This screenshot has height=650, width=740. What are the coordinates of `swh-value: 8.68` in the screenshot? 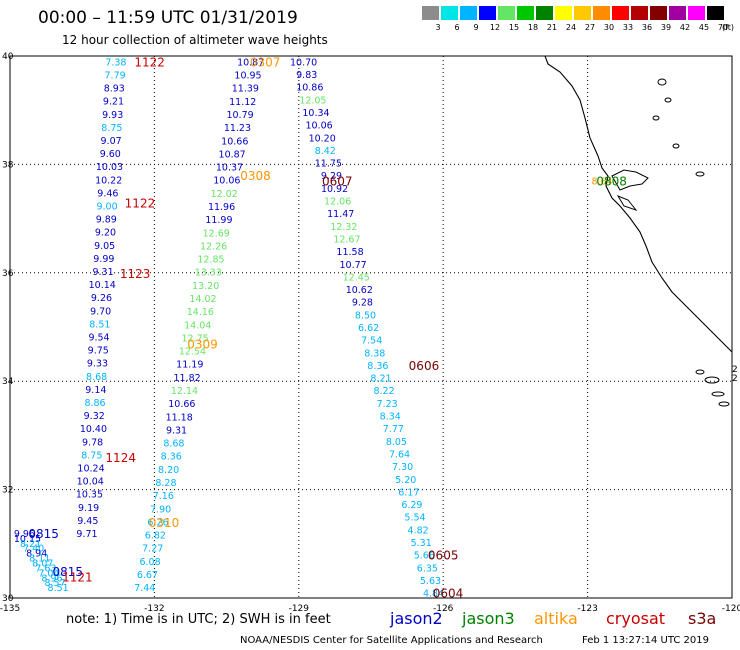 It's located at (173, 444).